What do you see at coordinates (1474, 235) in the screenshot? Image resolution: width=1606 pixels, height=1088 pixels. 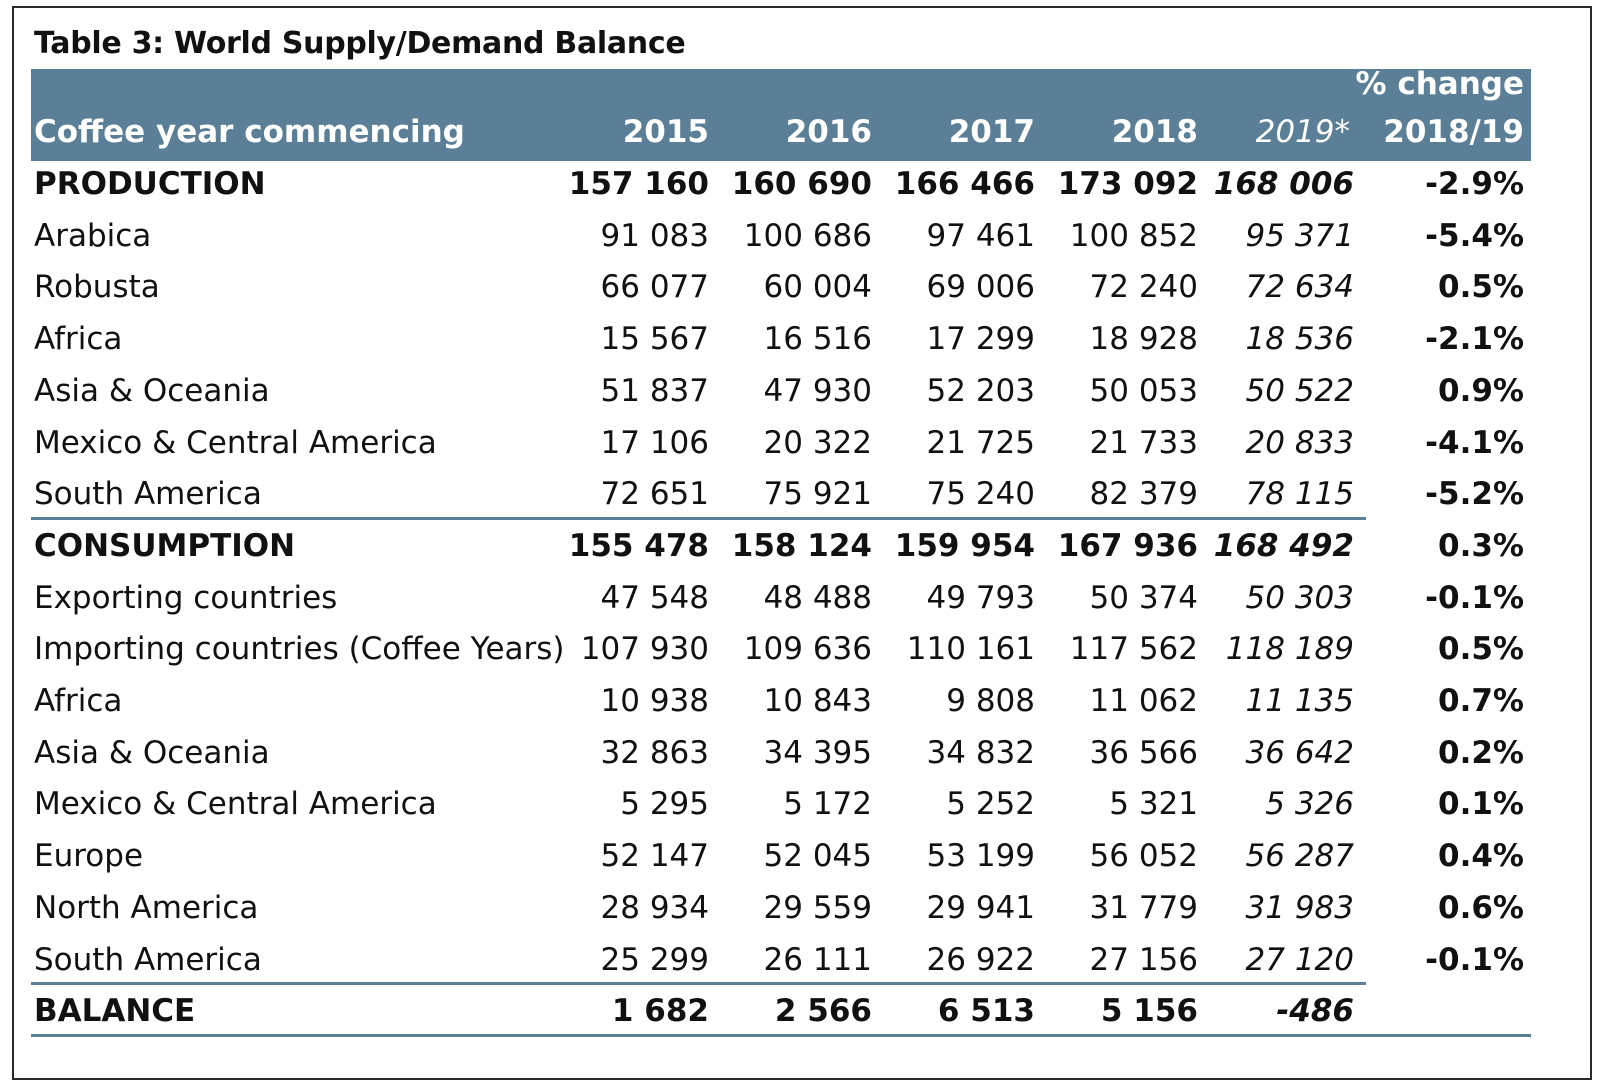 I see `cell-change: -5.4%` at bounding box center [1474, 235].